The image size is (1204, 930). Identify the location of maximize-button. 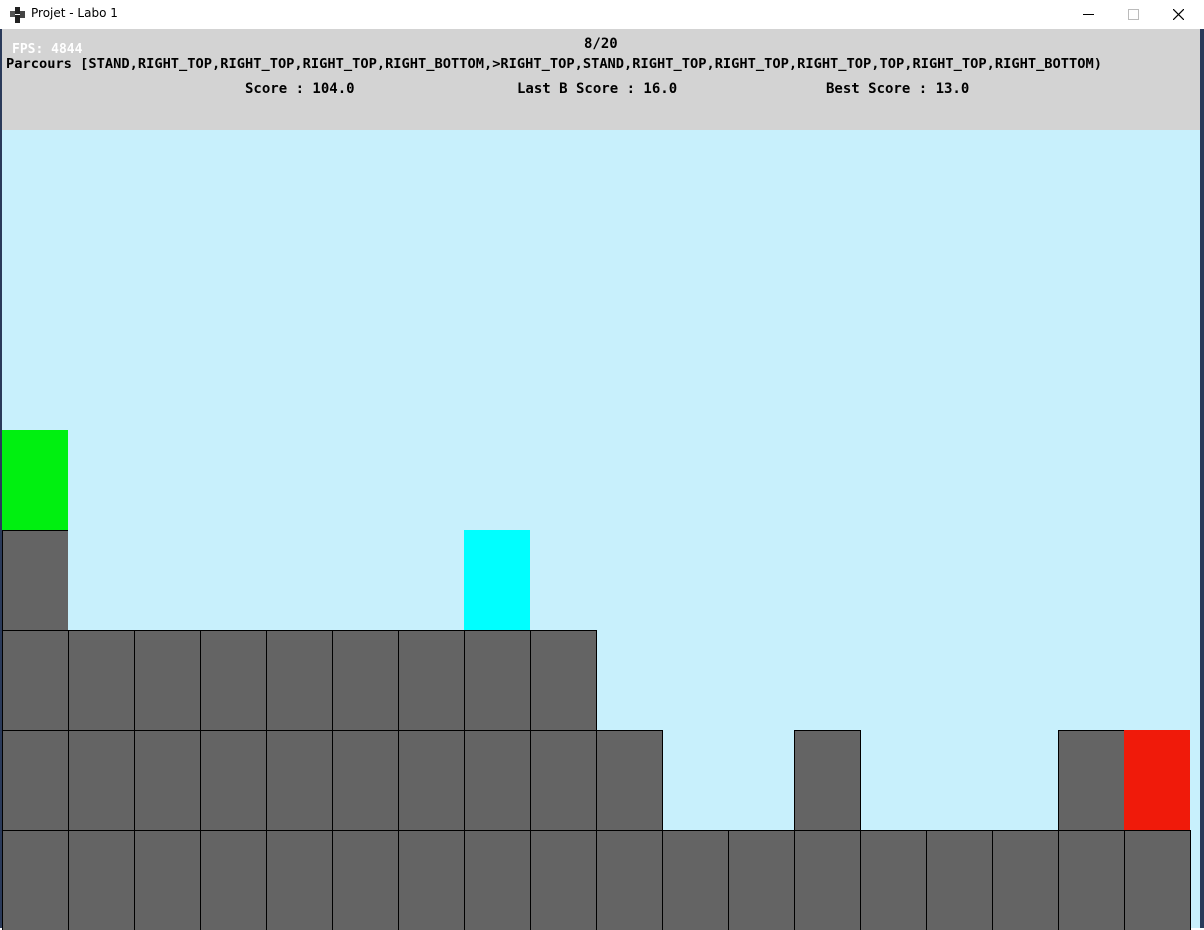
(1133, 14).